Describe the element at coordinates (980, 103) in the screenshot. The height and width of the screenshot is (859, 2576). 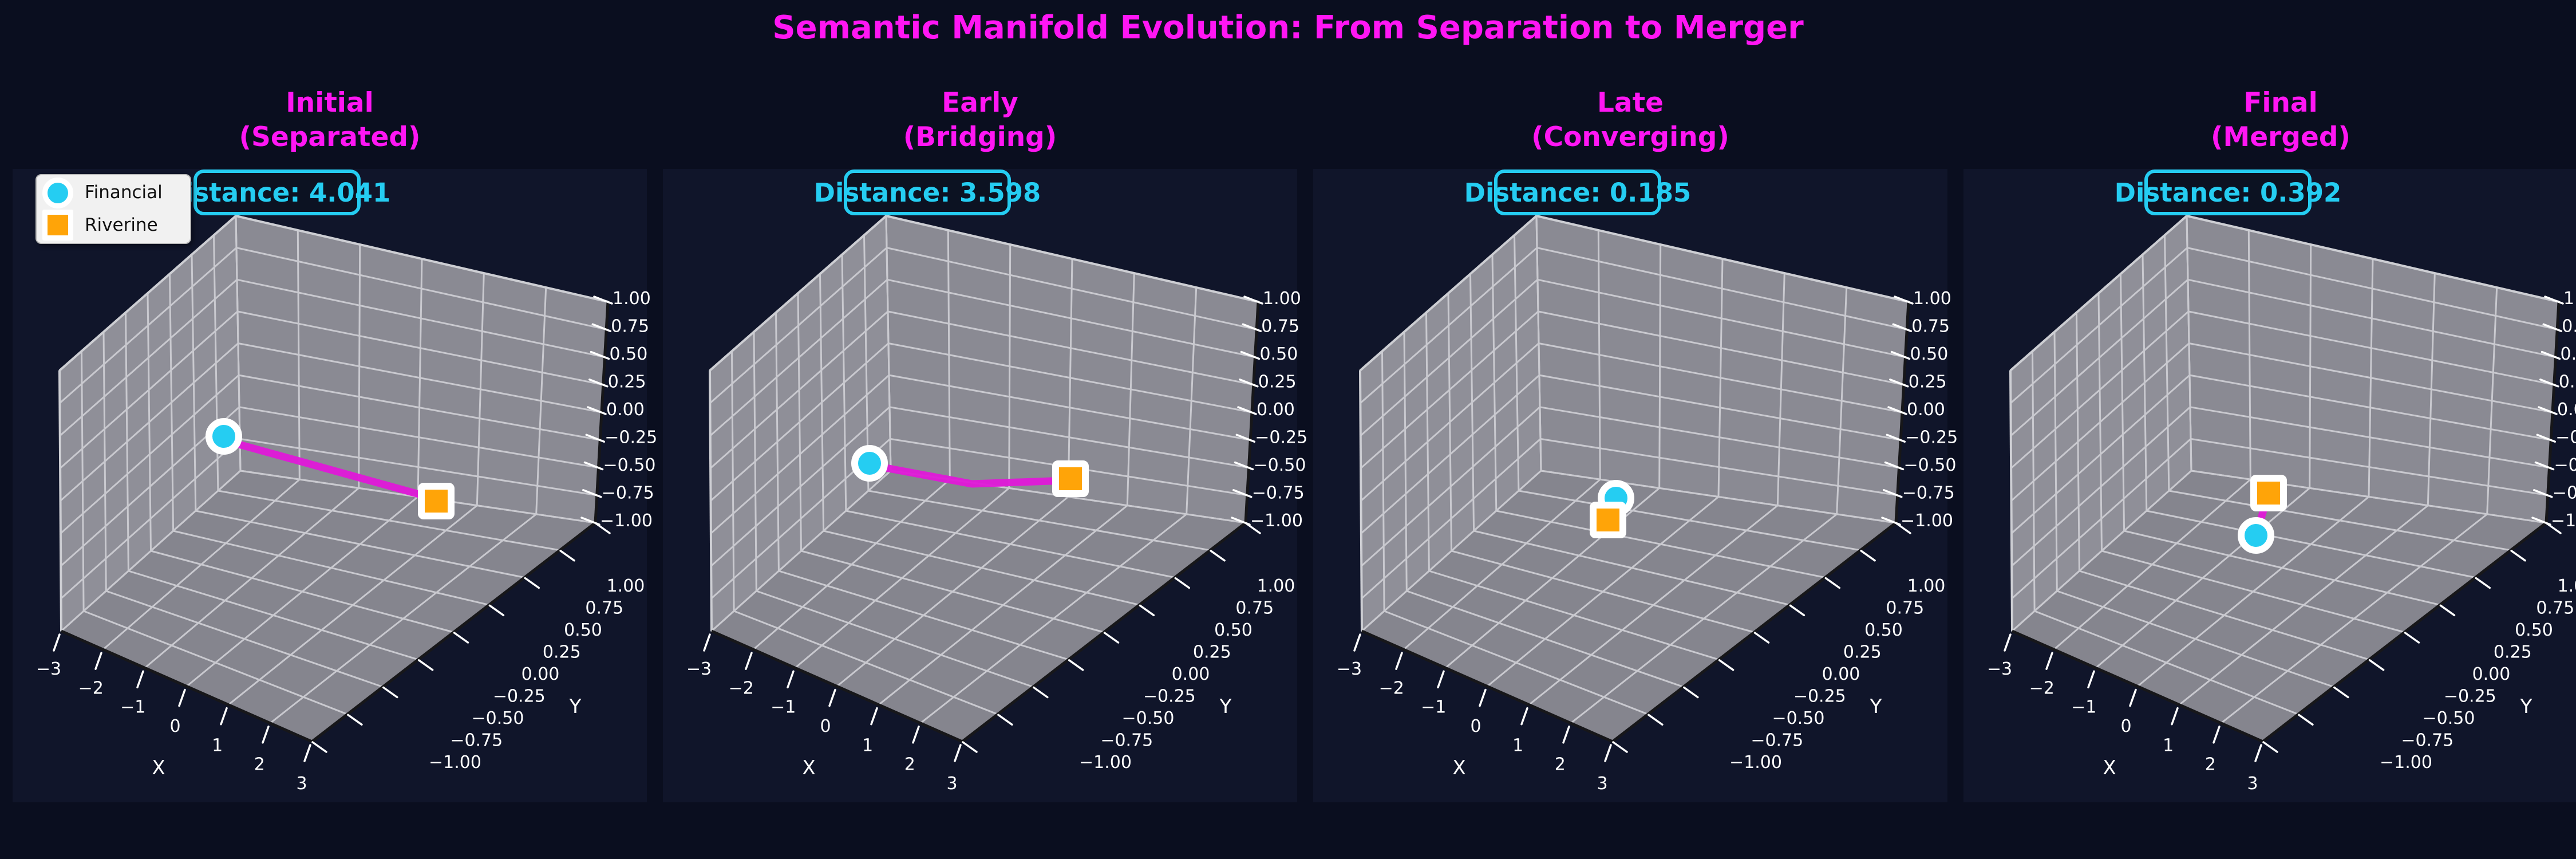
I see `panel-title-line1: Early` at that location.